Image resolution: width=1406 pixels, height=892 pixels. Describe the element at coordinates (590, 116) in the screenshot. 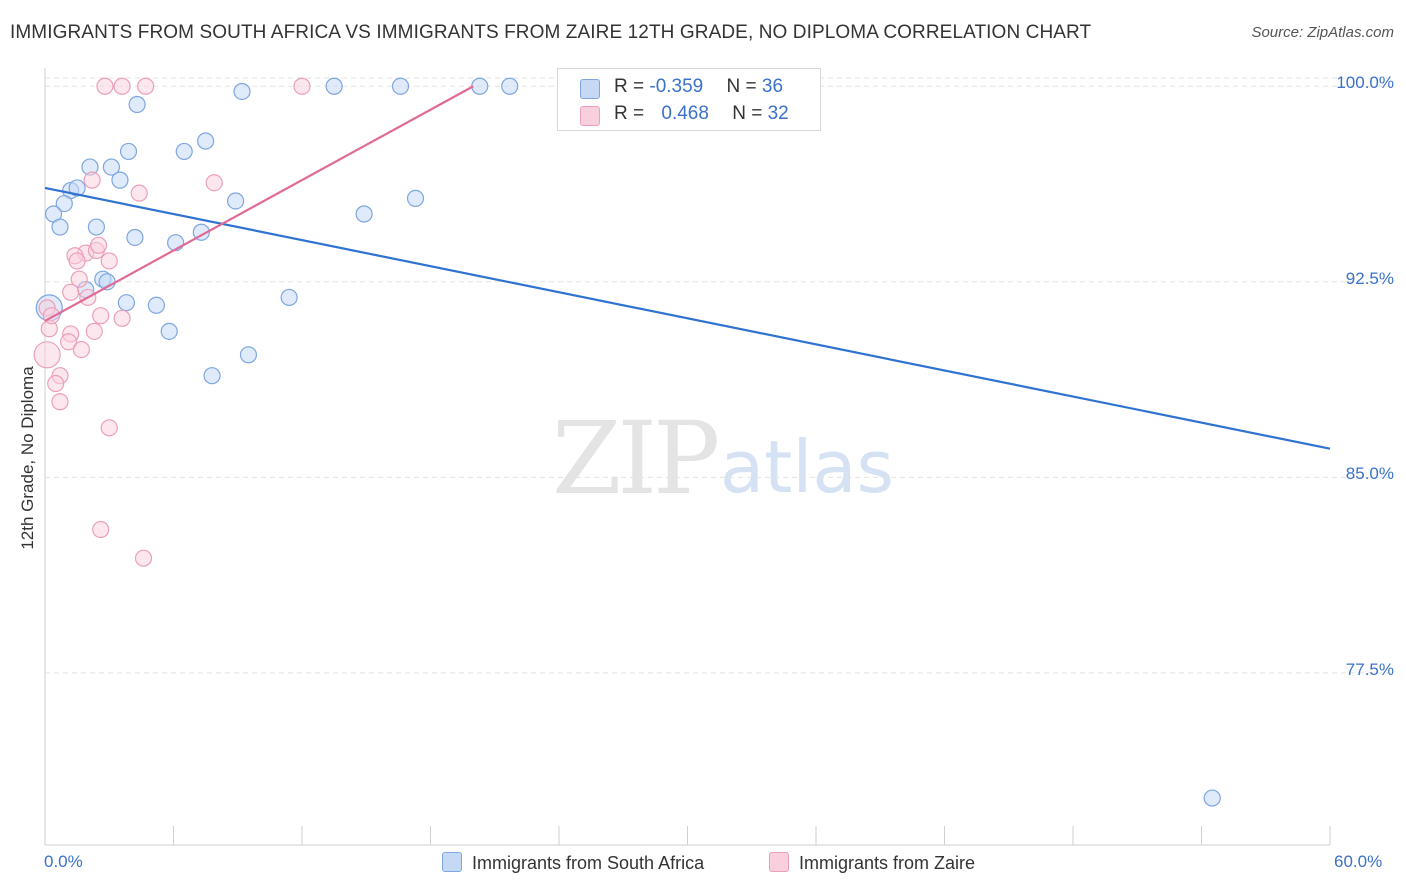

I see `zaire-swatch` at that location.